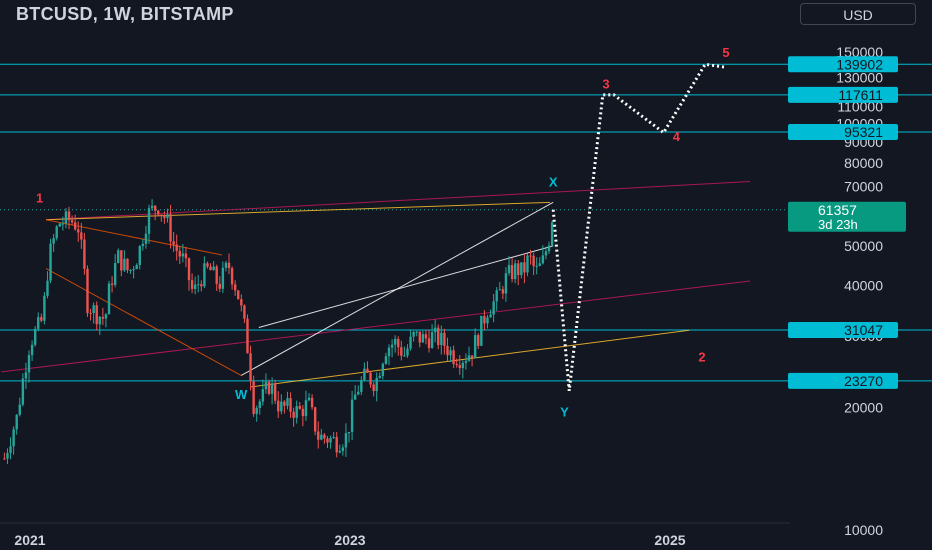 The height and width of the screenshot is (550, 932). I want to click on wave-label: 1, so click(39, 197).